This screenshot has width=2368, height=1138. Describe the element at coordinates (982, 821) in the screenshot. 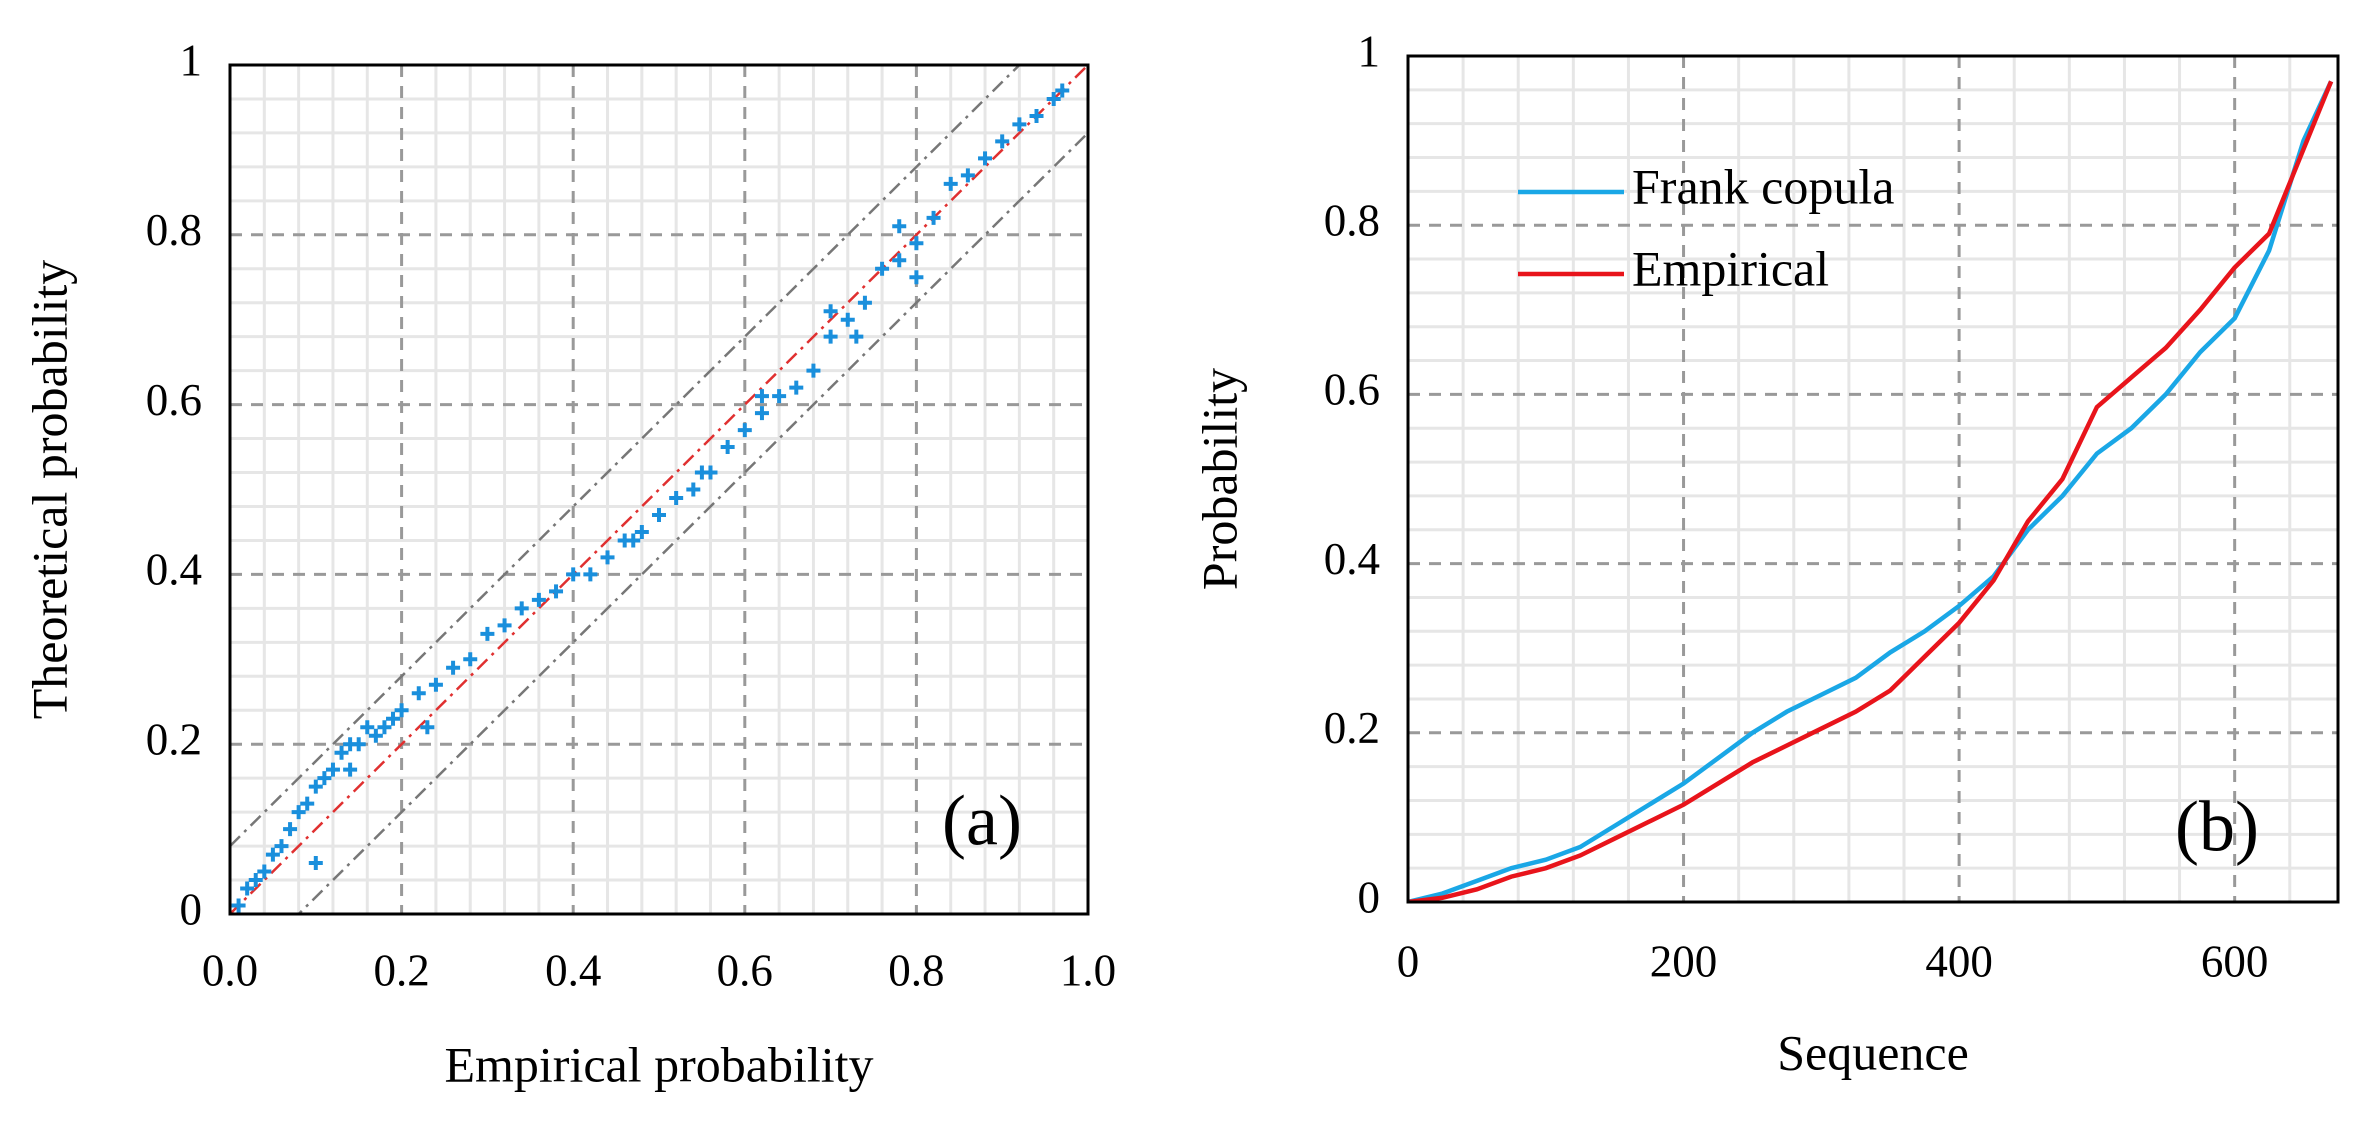

I see `panel-label: (a)` at that location.